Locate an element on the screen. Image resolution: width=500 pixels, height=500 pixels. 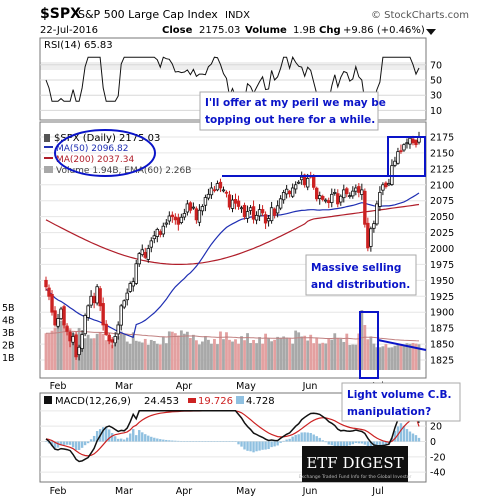
close-value: 2175.03 is located at coordinates (219, 30).